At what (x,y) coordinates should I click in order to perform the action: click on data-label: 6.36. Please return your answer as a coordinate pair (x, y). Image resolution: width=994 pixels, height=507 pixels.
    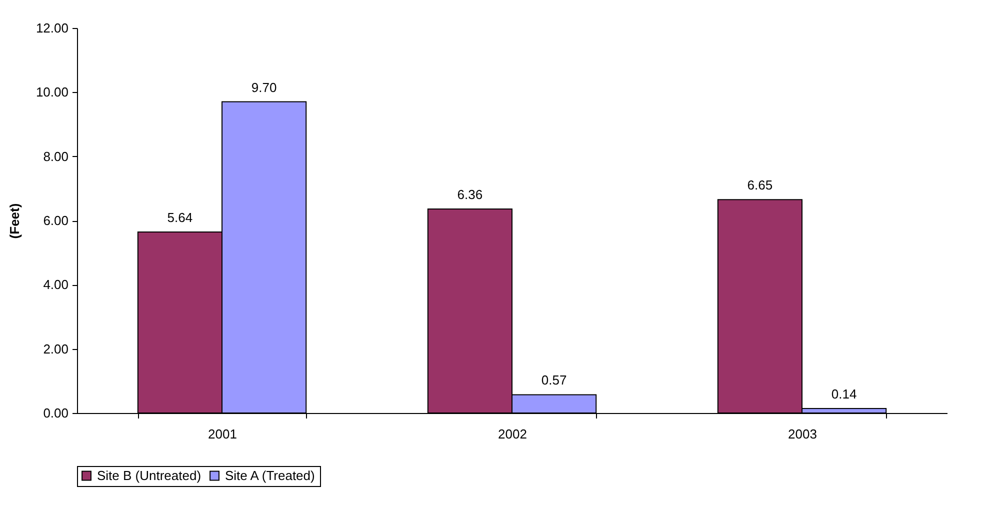
    Looking at the image, I should click on (470, 194).